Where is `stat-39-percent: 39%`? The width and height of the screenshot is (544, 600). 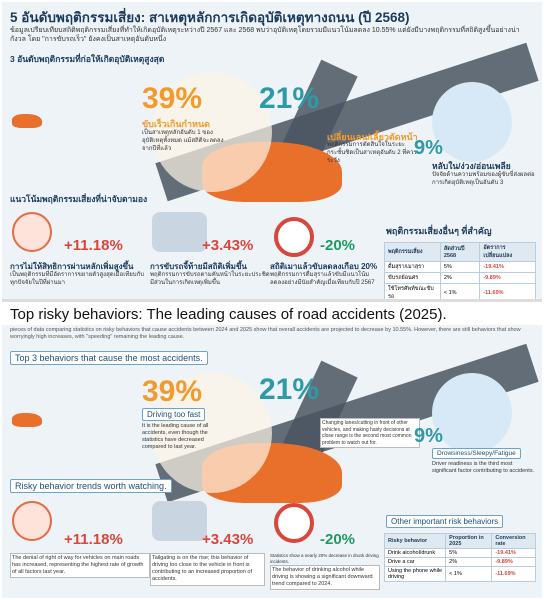
stat-39-percent: 39% is located at coordinates (172, 98).